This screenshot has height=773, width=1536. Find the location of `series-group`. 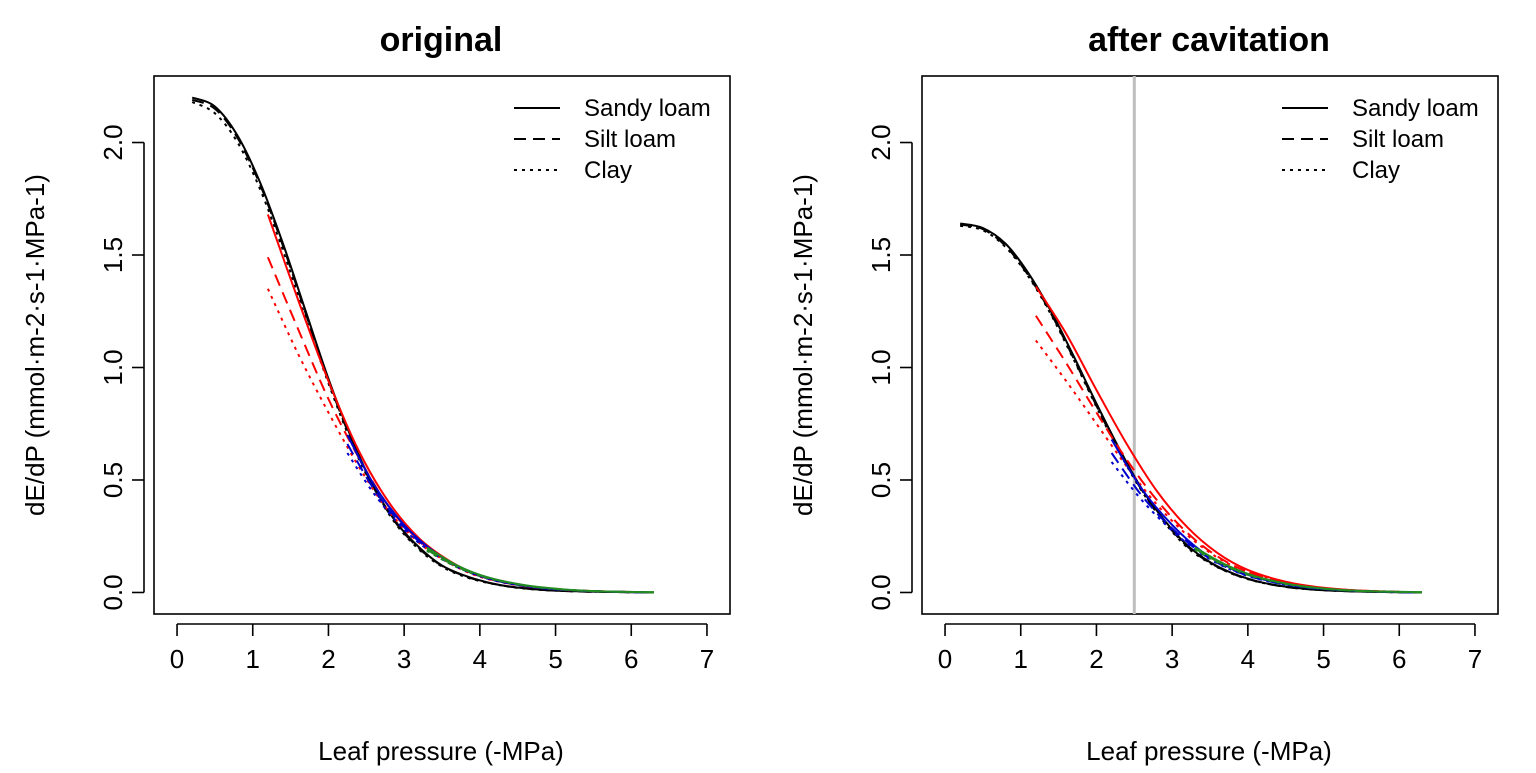

series-group is located at coordinates (1190, 408).